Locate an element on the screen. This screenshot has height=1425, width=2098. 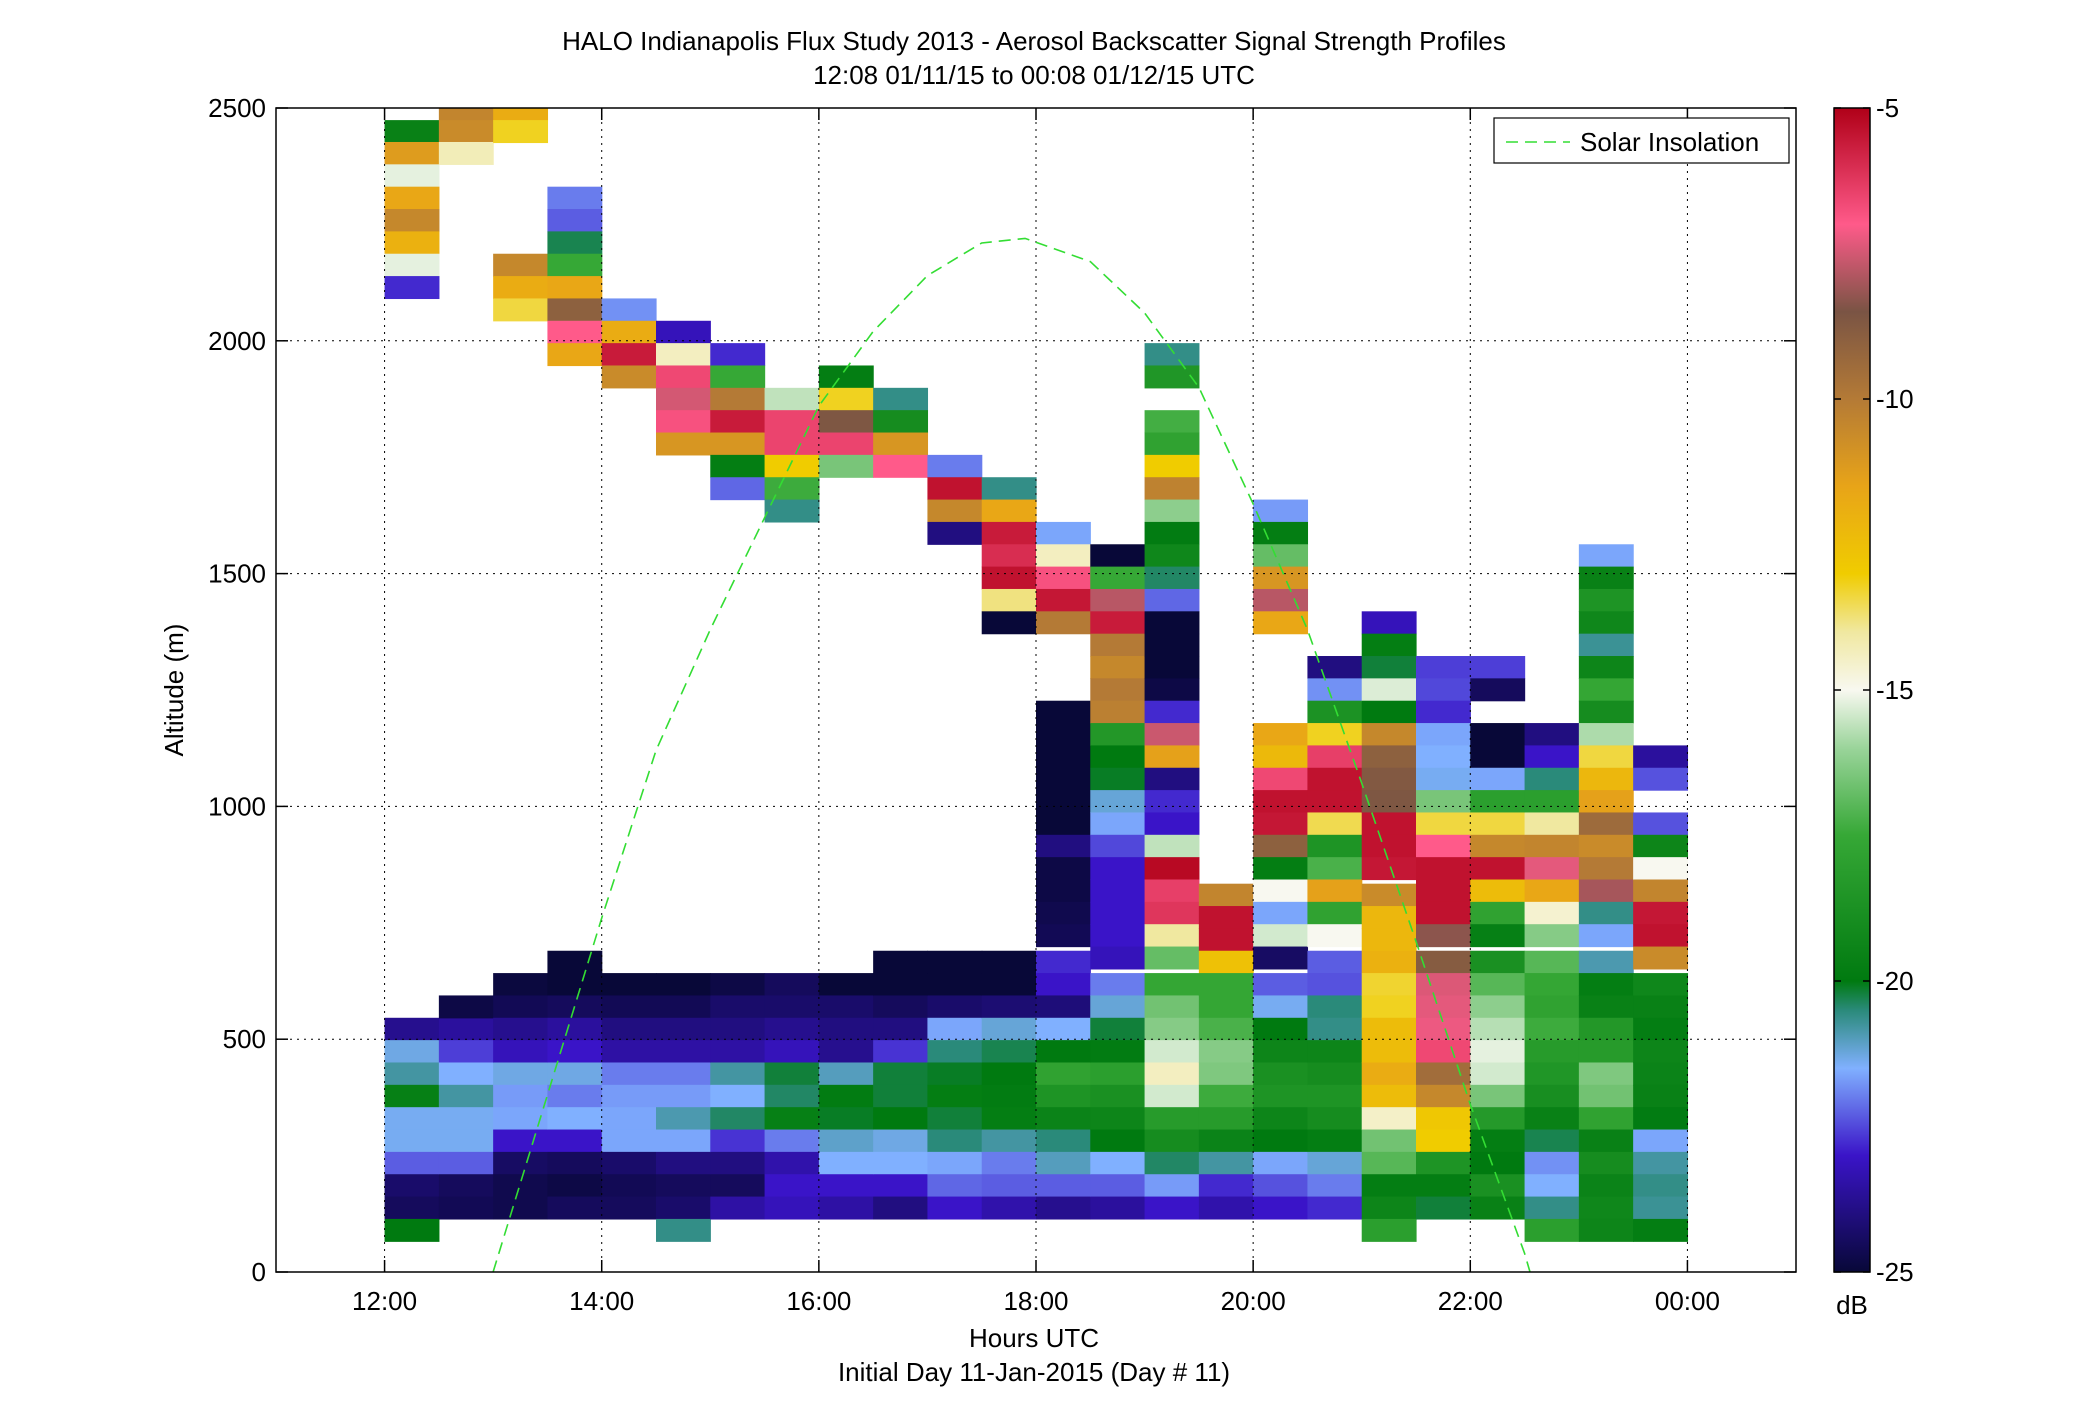
x-tick-label: 00:00 is located at coordinates (1687, 1301).